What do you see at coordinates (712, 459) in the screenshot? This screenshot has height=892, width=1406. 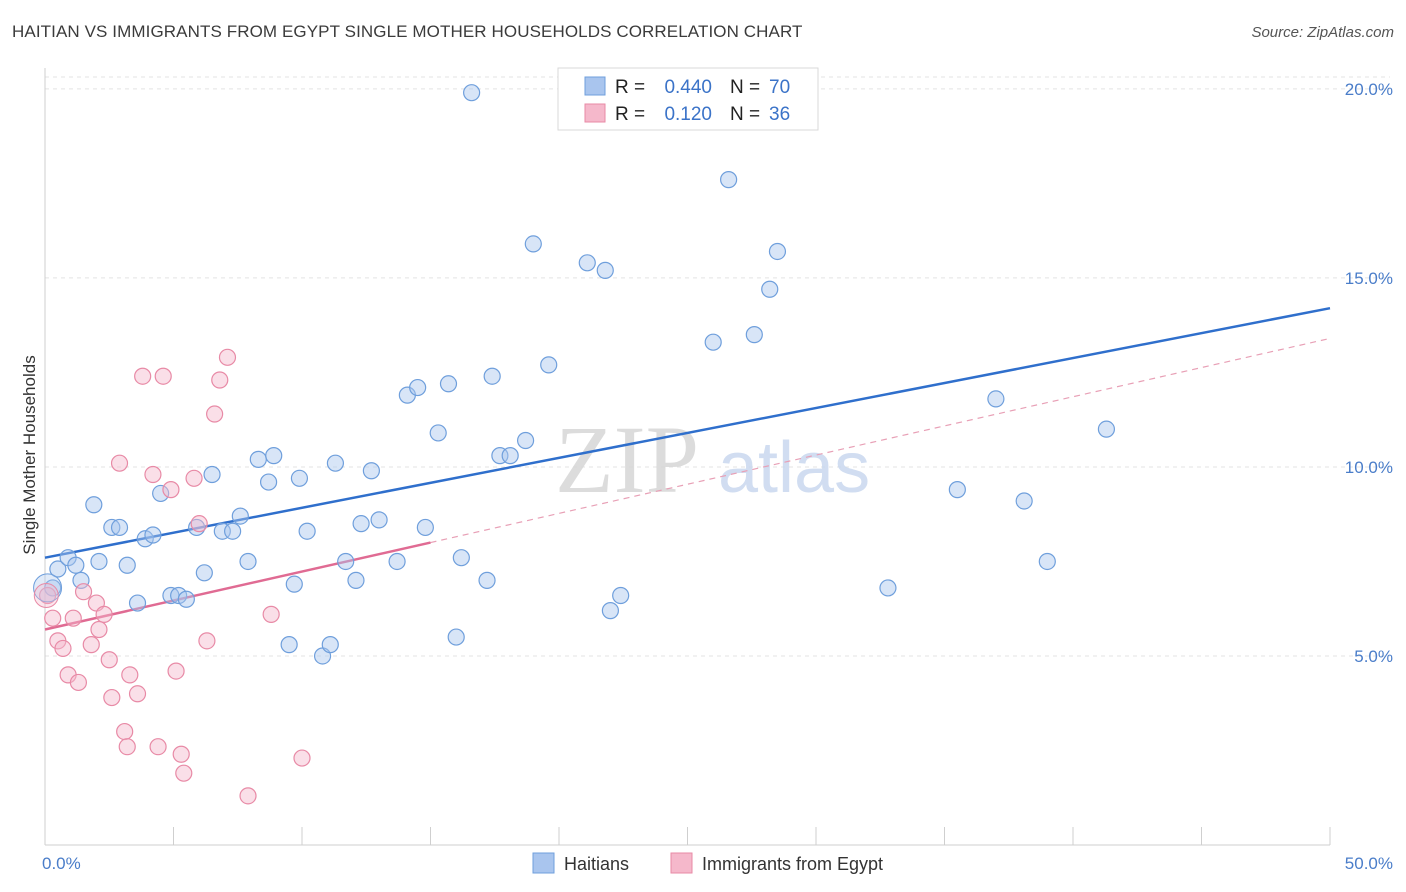 I see `watermark: ZIP atlas` at bounding box center [712, 459].